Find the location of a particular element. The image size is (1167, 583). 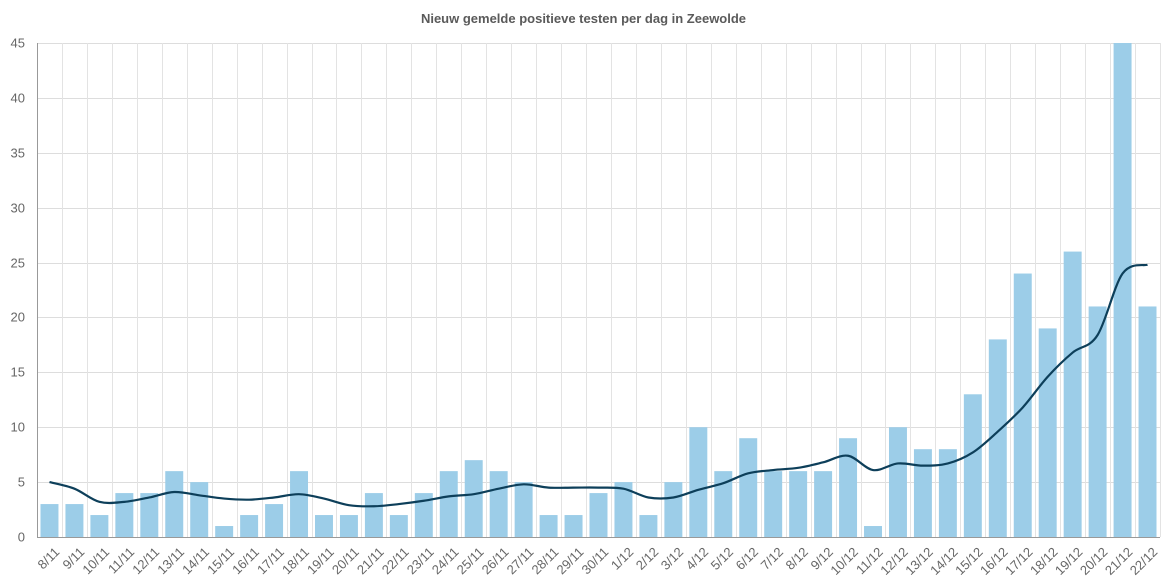

x-tick-label: 22/12 is located at coordinates (1144, 561).